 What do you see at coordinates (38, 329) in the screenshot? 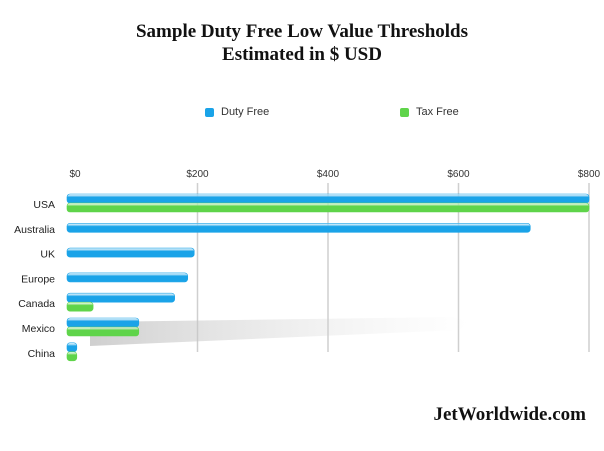
I see `category-label: Mexico` at bounding box center [38, 329].